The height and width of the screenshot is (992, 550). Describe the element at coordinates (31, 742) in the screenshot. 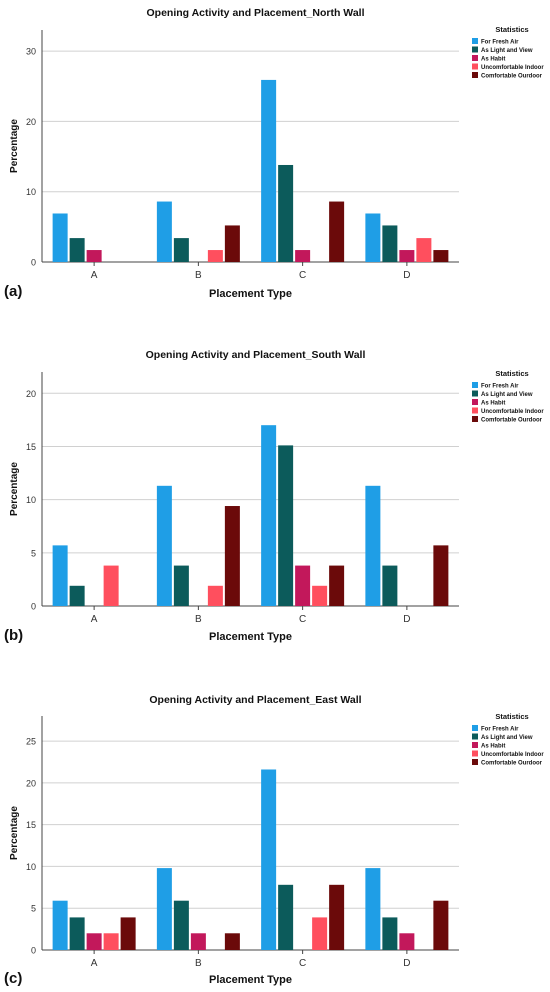

I see `y-tick-label: 25` at that location.